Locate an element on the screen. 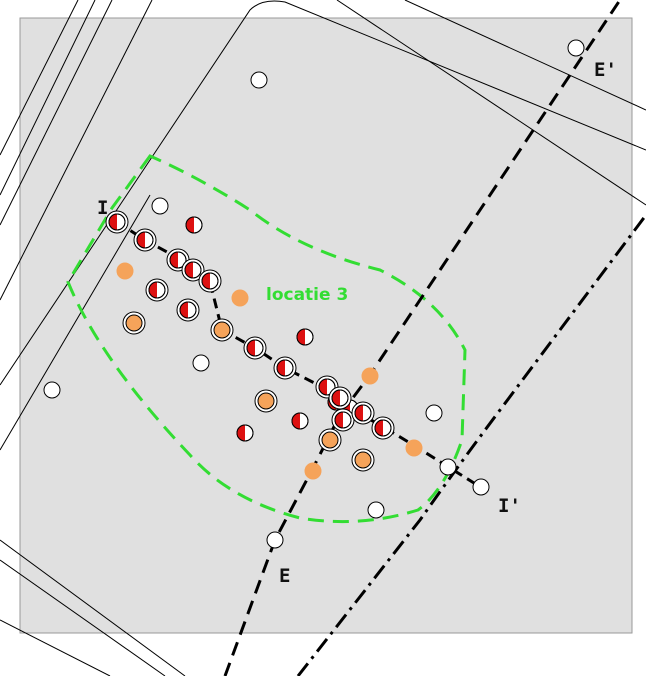 The height and width of the screenshot is (676, 646). profile-label-e-end: E' is located at coordinates (605, 70).